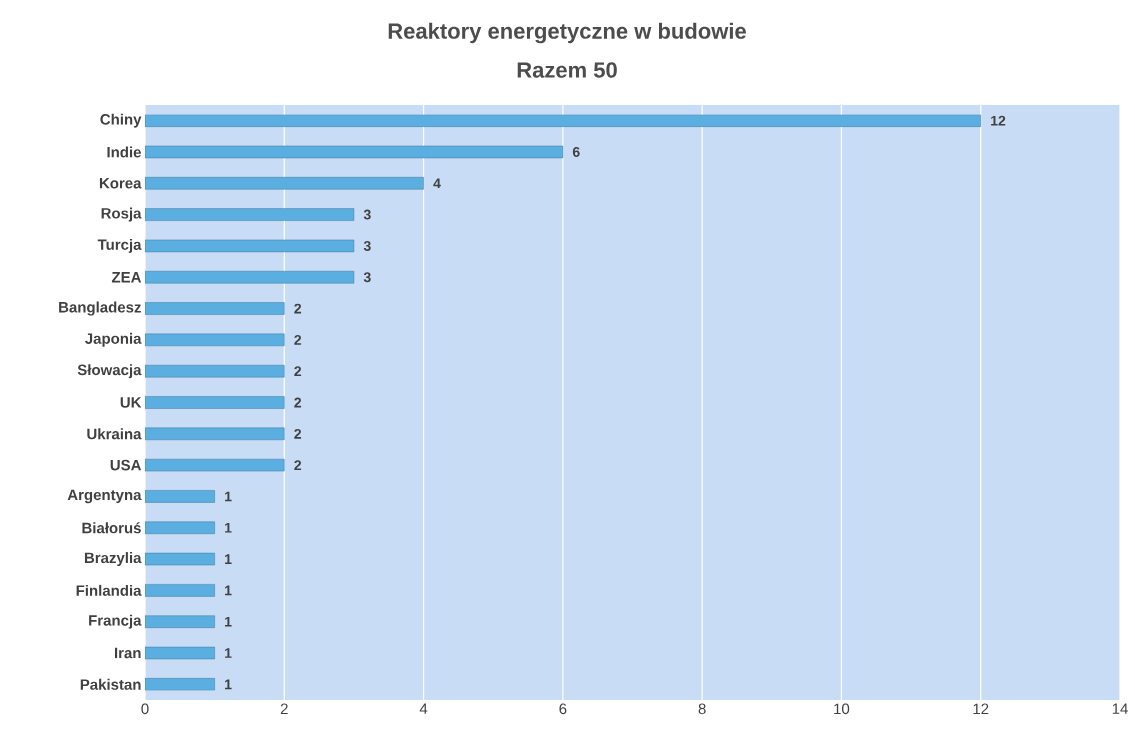 The width and height of the screenshot is (1135, 738). I want to click on x-tick-label: 10, so click(842, 709).